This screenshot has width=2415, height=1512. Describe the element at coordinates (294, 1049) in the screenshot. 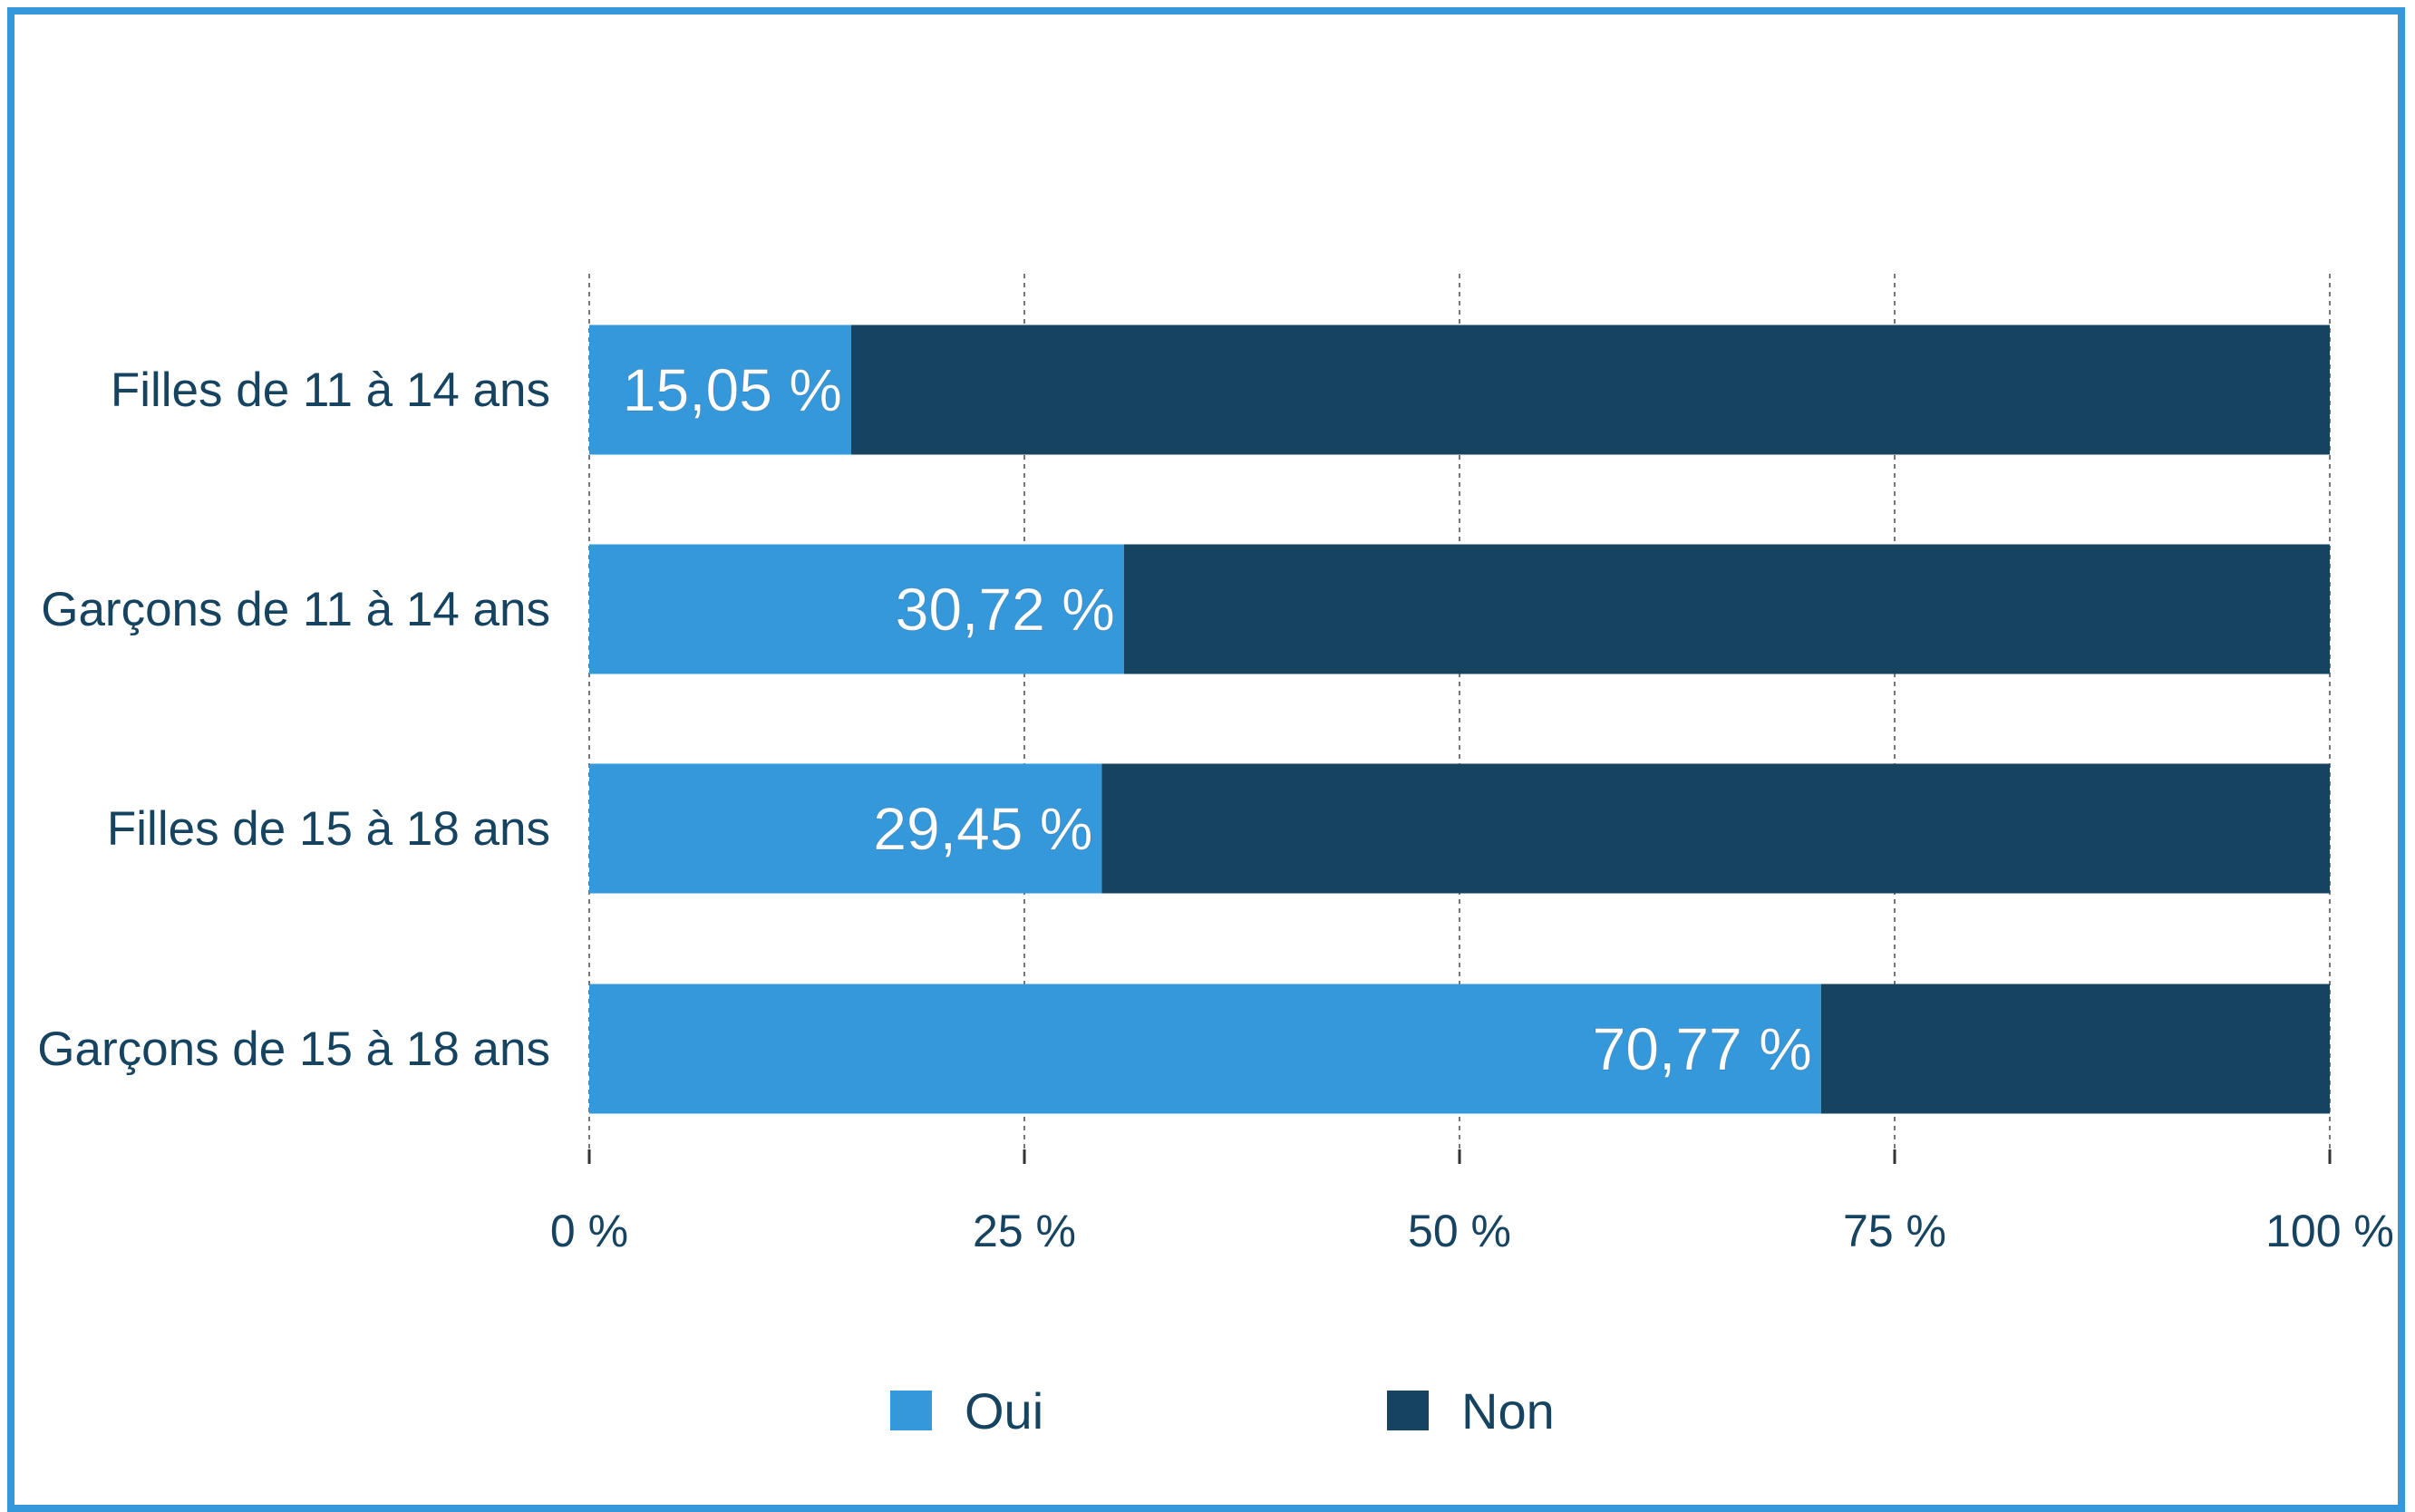

I see `category-label: Garçons de 15 à 18 ans` at that location.